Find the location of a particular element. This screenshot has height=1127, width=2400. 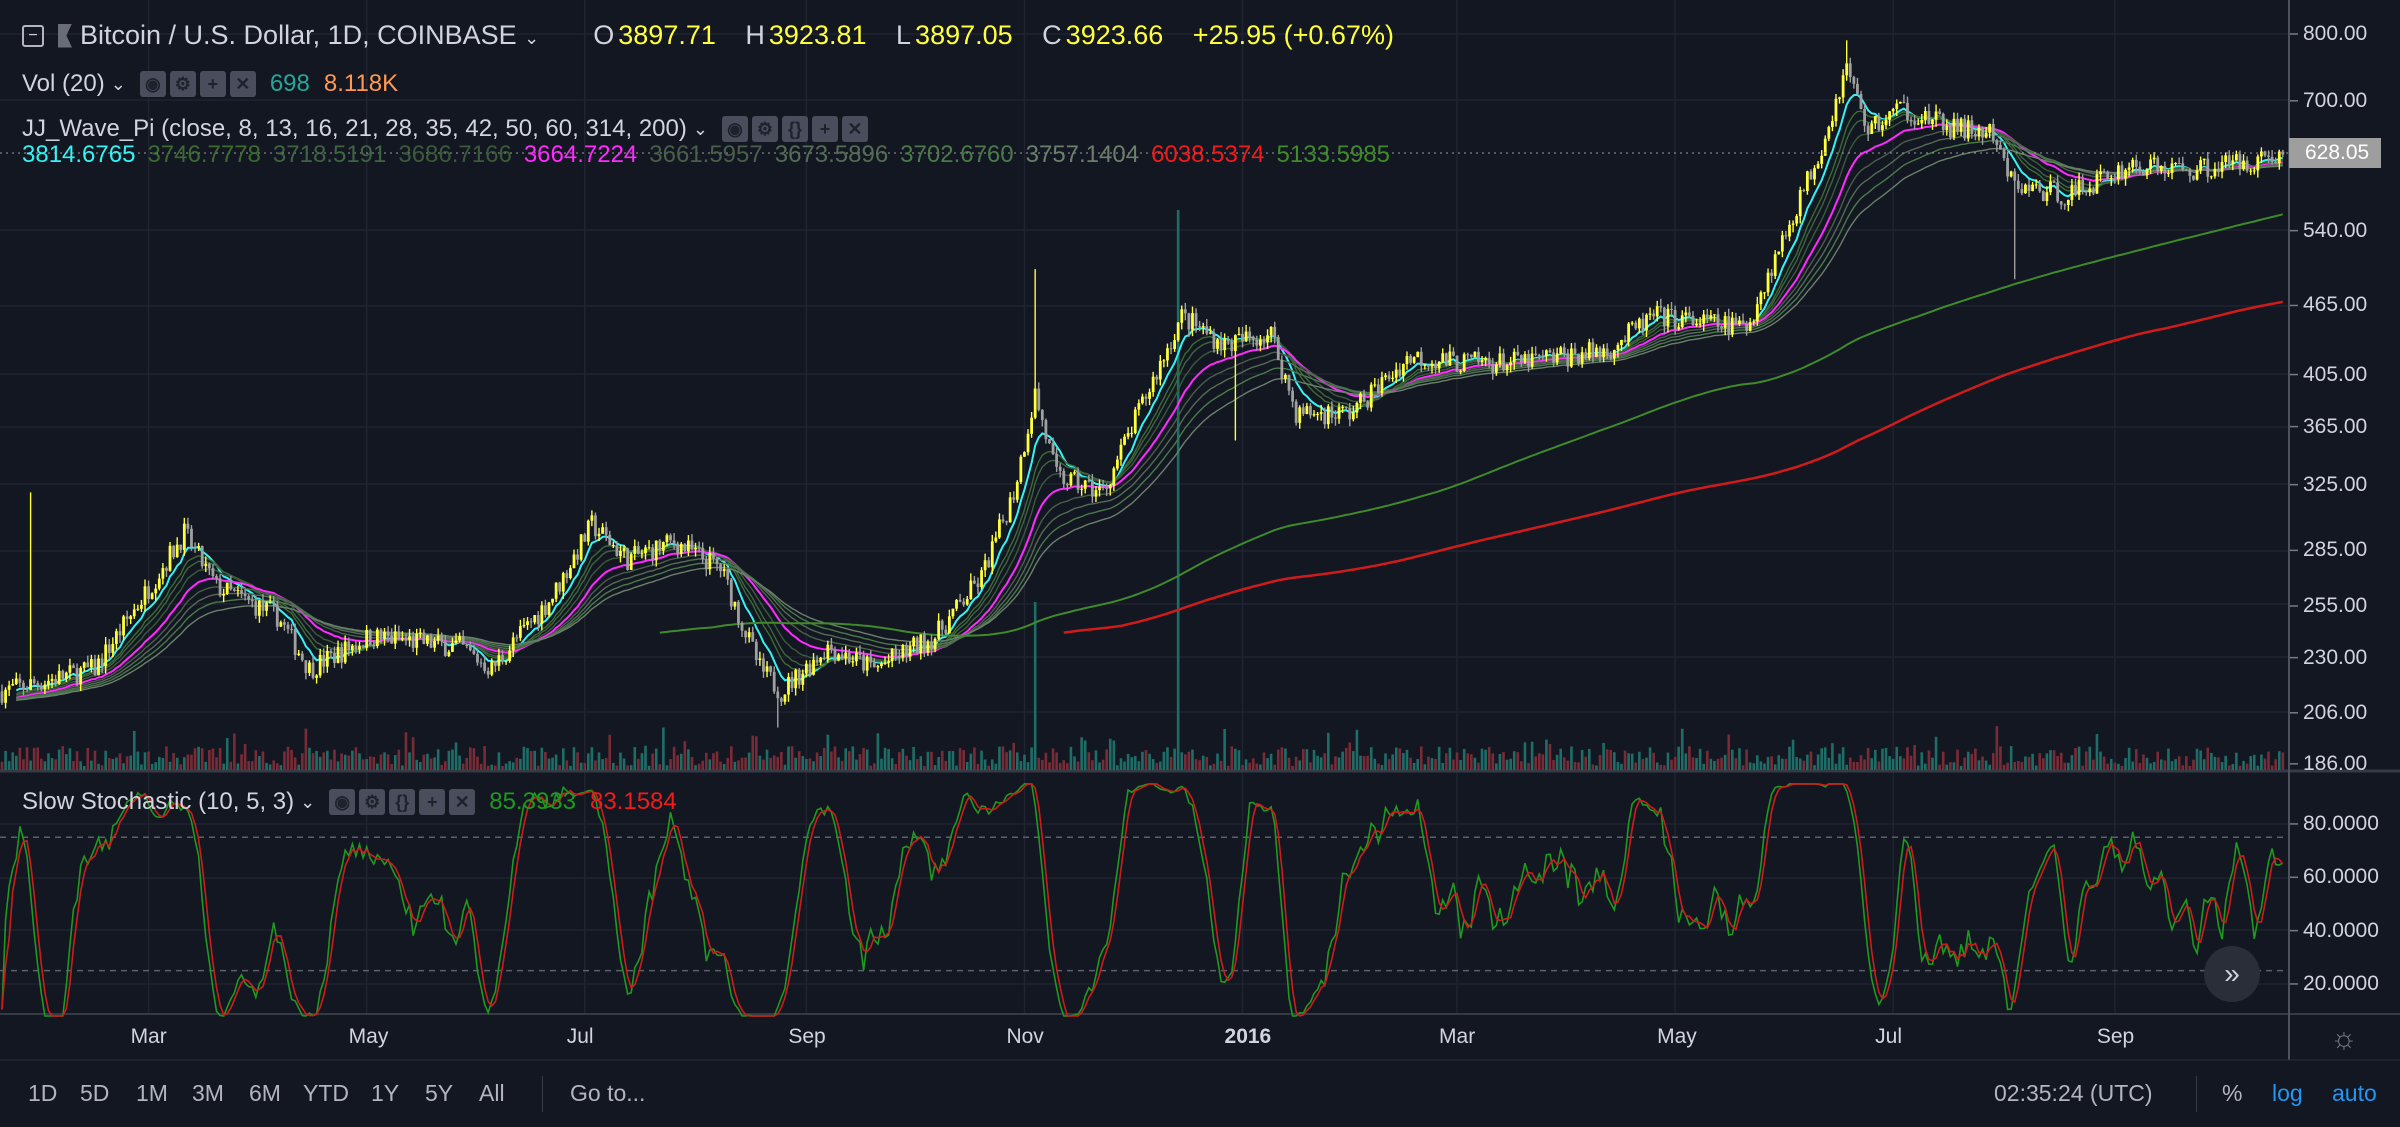

scroll-to-realtime-button: » is located at coordinates (2232, 974).